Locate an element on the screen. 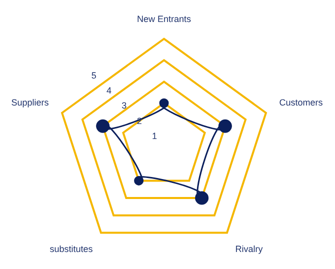  y-tick-label: 3 is located at coordinates (124, 105).